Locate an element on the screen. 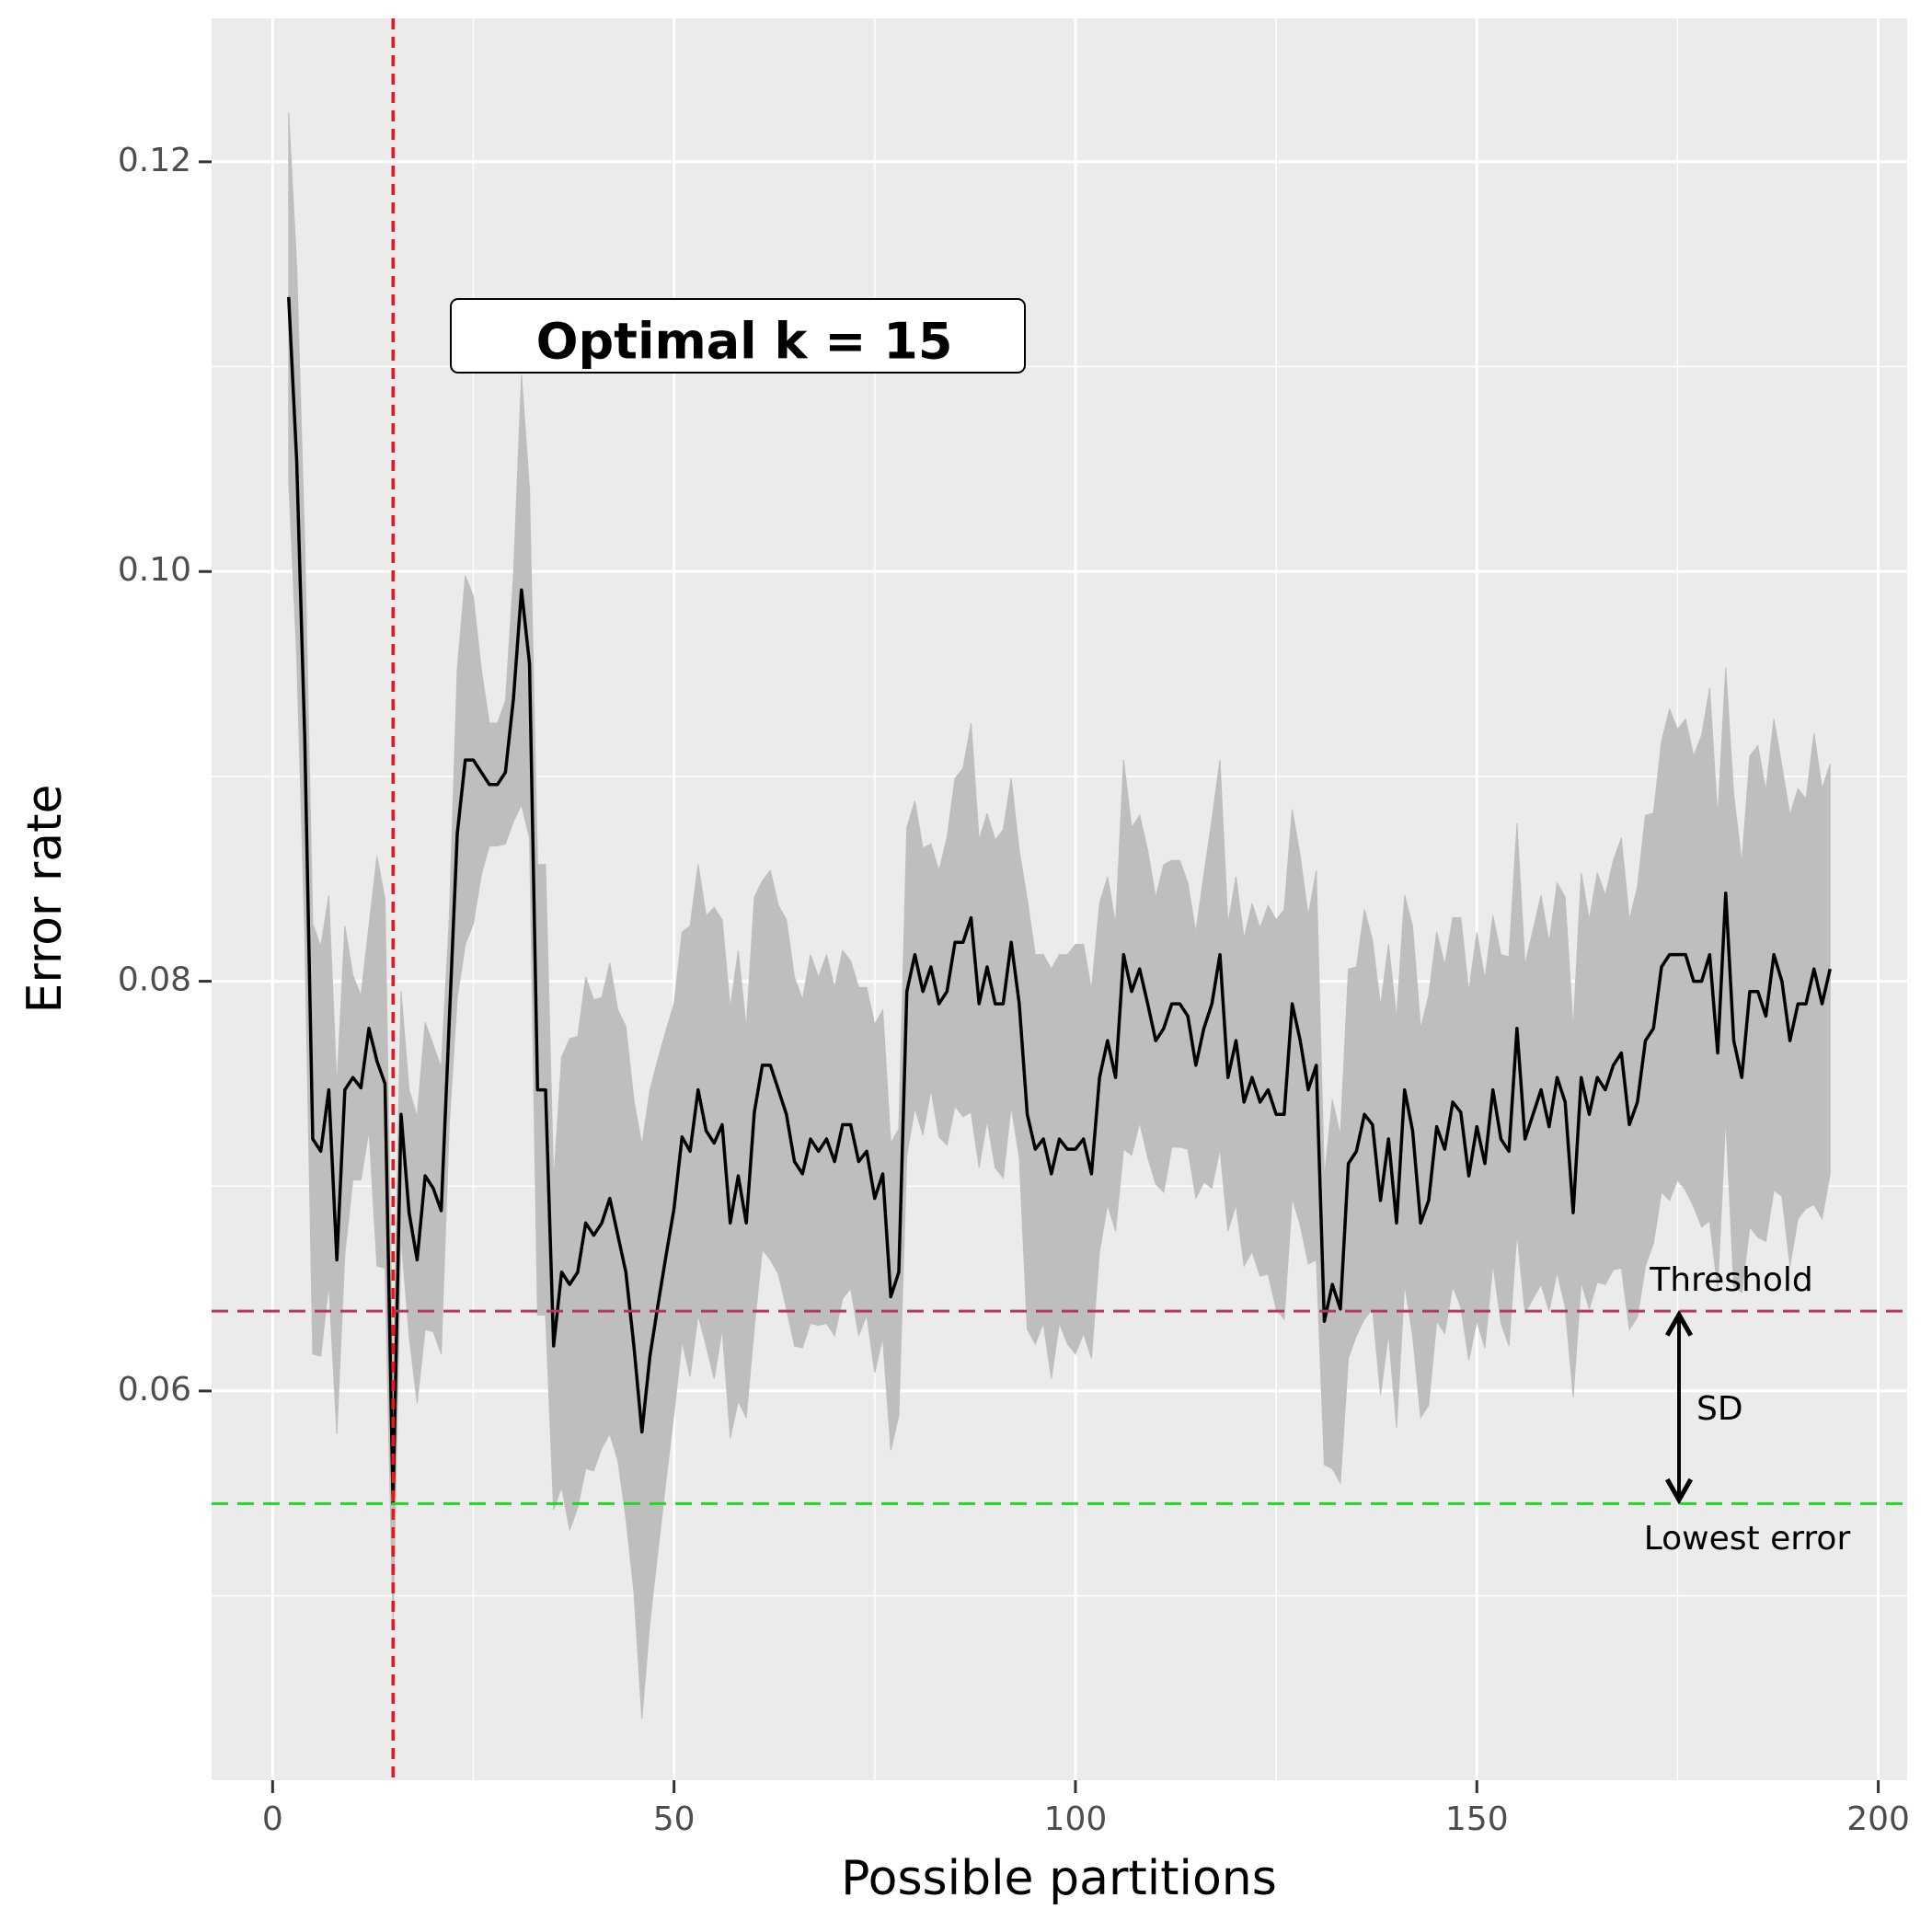 The image size is (1932, 1932). x-tick-label: 100 is located at coordinates (1076, 1819).